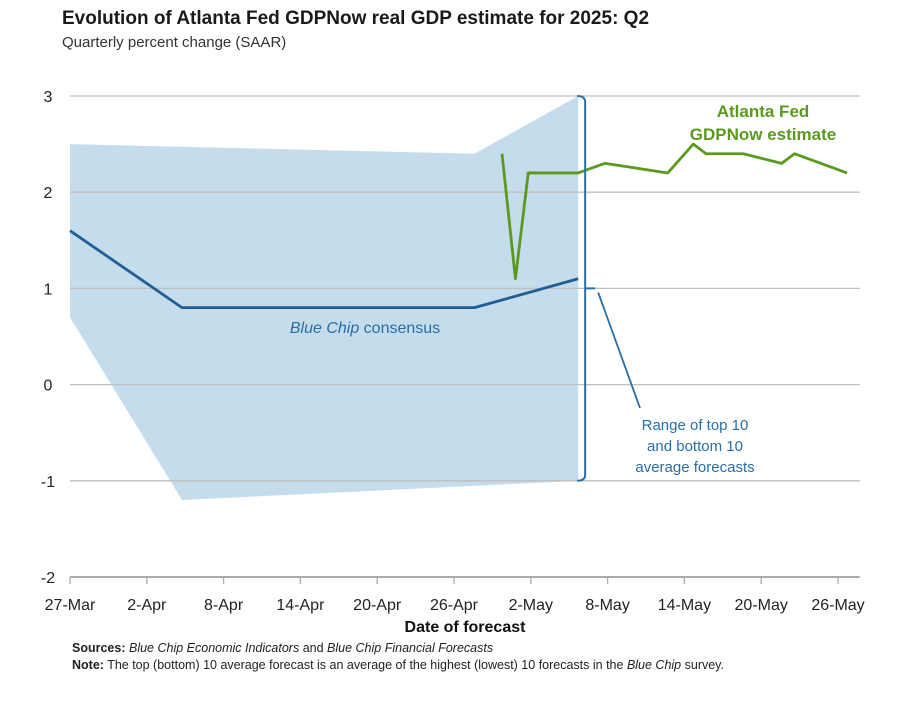 The width and height of the screenshot is (900, 712). Describe the element at coordinates (48, 97) in the screenshot. I see `y-tick-label: 3` at that location.